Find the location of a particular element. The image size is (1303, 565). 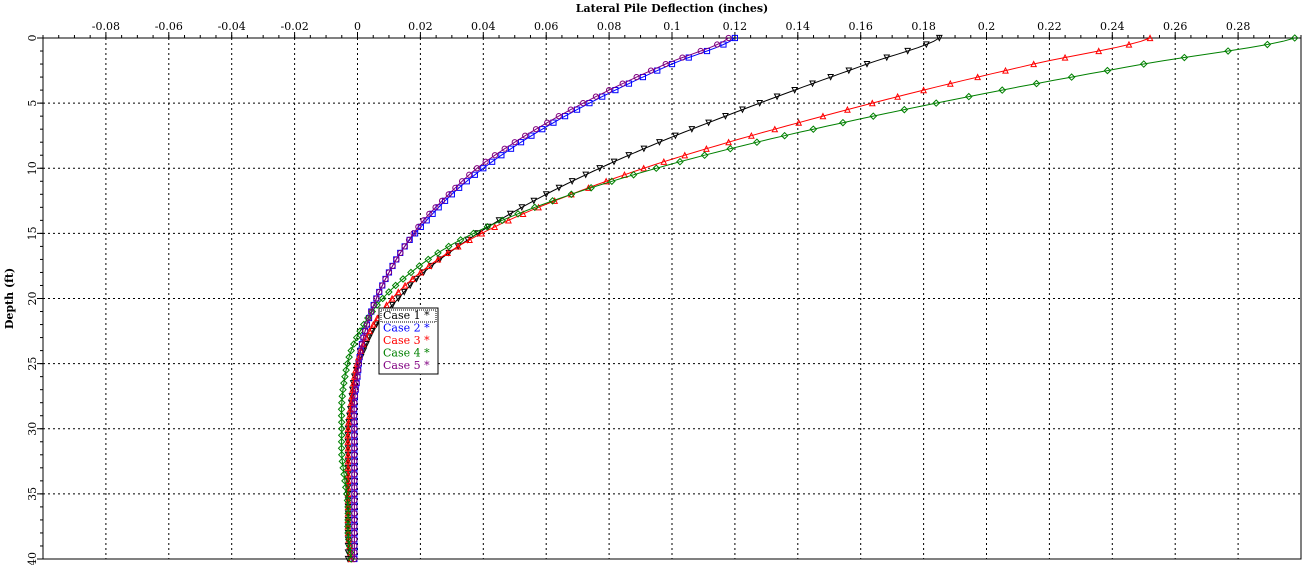

x-tick-label: 0 is located at coordinates (357, 26).